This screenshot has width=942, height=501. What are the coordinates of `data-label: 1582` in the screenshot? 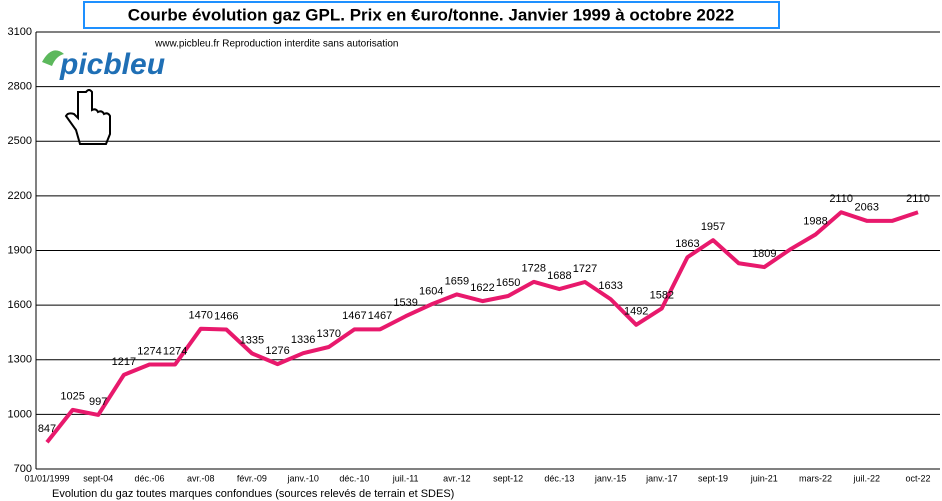 It's located at (662, 295).